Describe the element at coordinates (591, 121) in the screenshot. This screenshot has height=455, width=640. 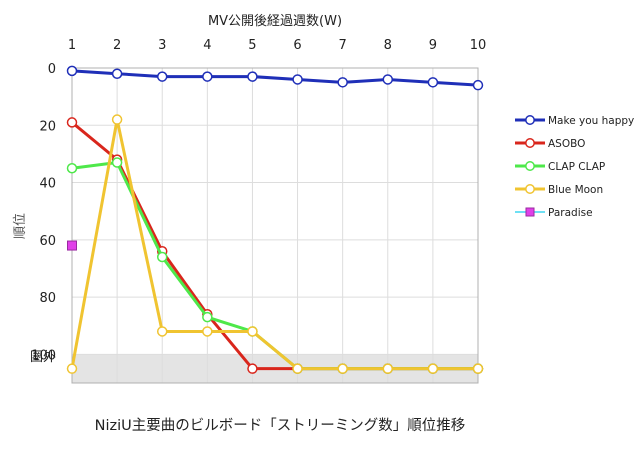
I see `legend-label: Make you happy` at that location.